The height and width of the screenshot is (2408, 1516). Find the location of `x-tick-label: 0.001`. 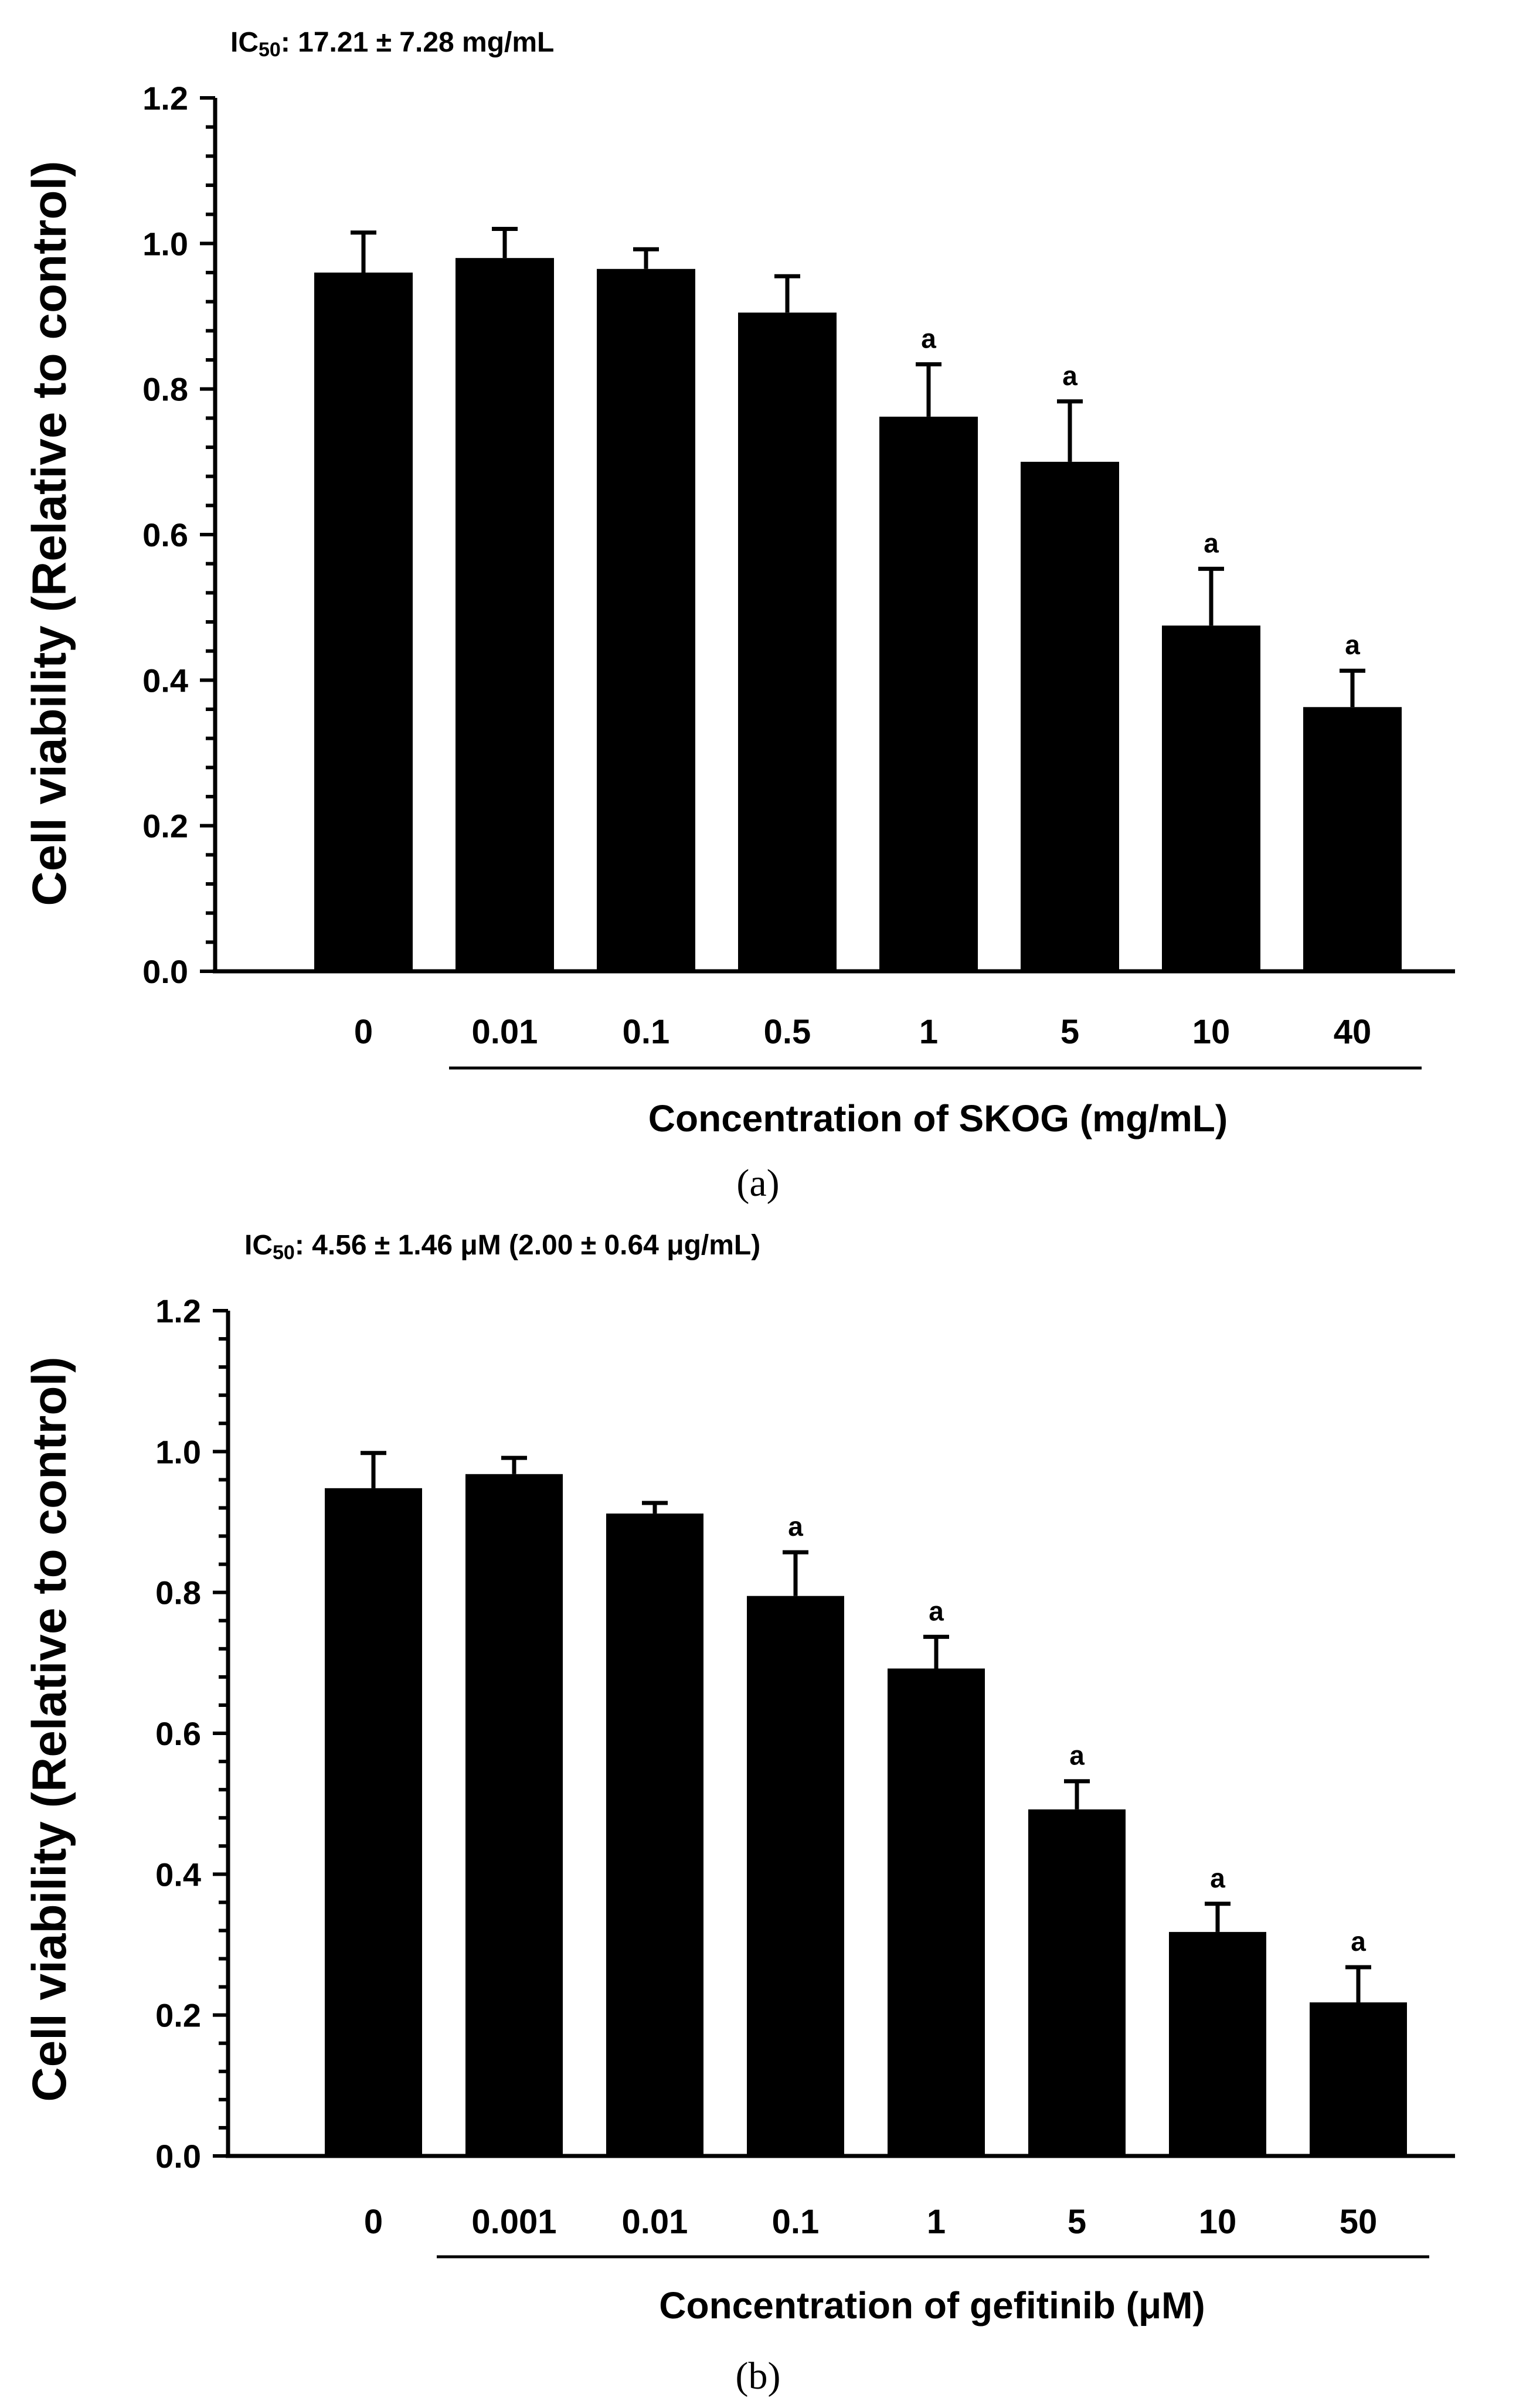

x-tick-label: 0.001 is located at coordinates (513, 2222).